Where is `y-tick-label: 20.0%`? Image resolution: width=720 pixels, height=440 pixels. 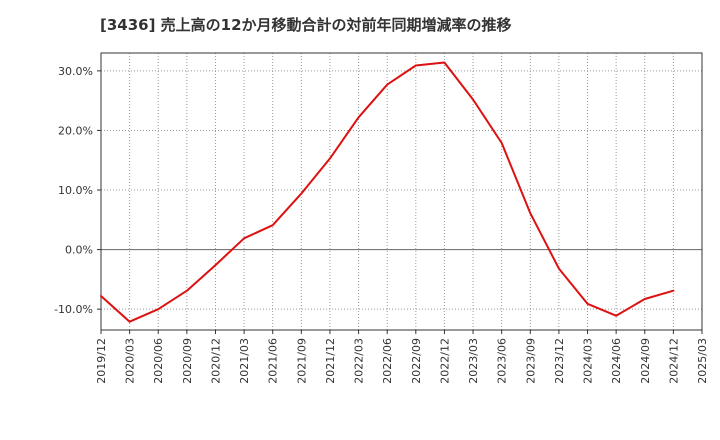 y-tick-label: 20.0% is located at coordinates (75, 130).